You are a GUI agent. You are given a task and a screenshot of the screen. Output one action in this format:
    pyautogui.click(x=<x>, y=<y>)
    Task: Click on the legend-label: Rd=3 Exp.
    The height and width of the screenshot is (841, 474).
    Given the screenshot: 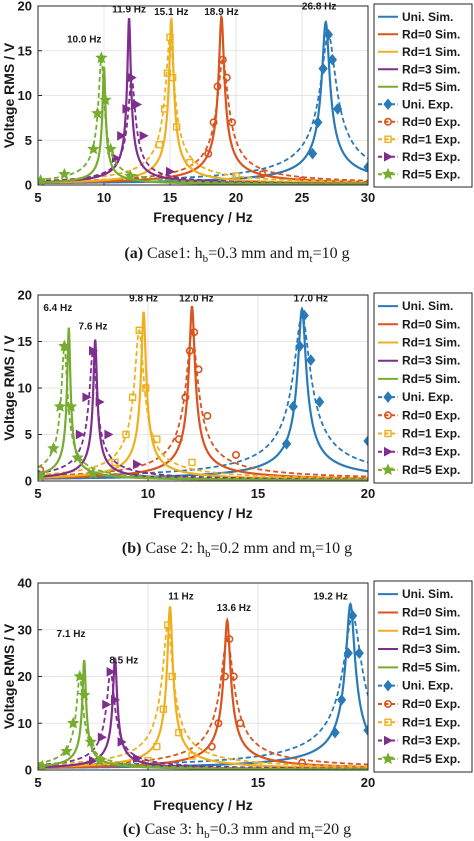 What is the action you would take?
    pyautogui.click(x=431, y=157)
    